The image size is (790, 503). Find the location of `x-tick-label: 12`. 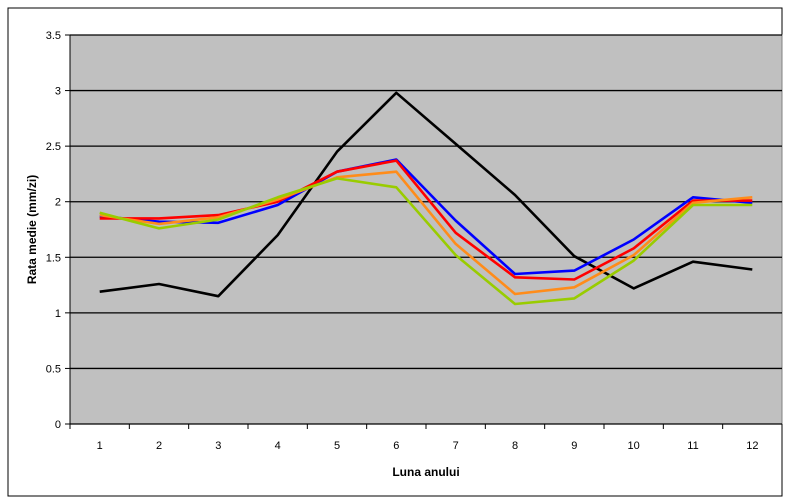

x-tick-label: 12 is located at coordinates (752, 446).